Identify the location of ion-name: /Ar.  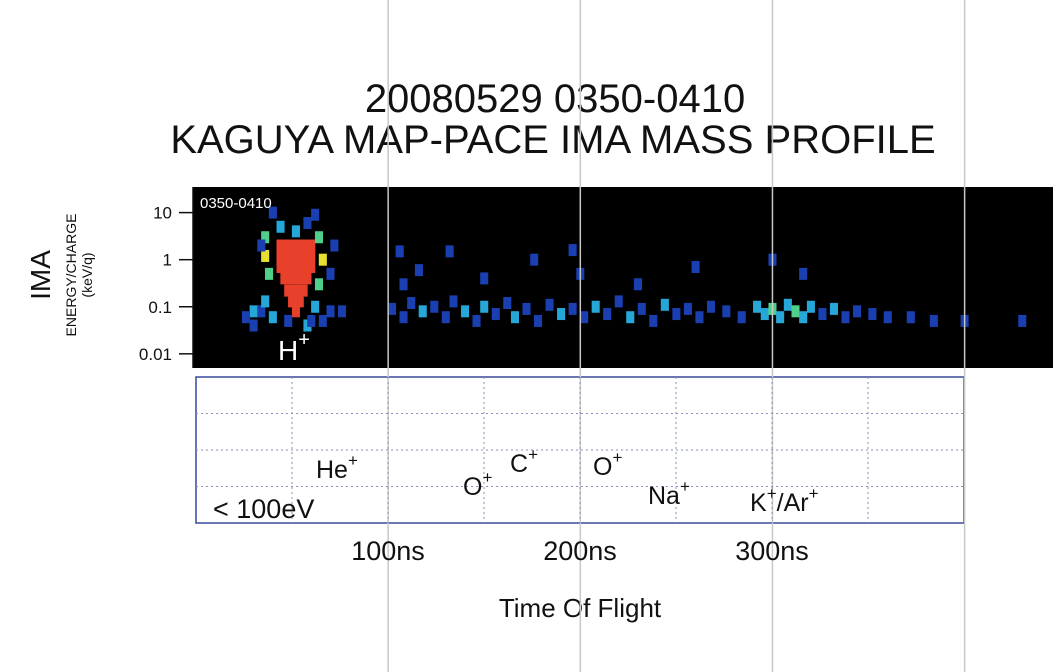
(793, 503).